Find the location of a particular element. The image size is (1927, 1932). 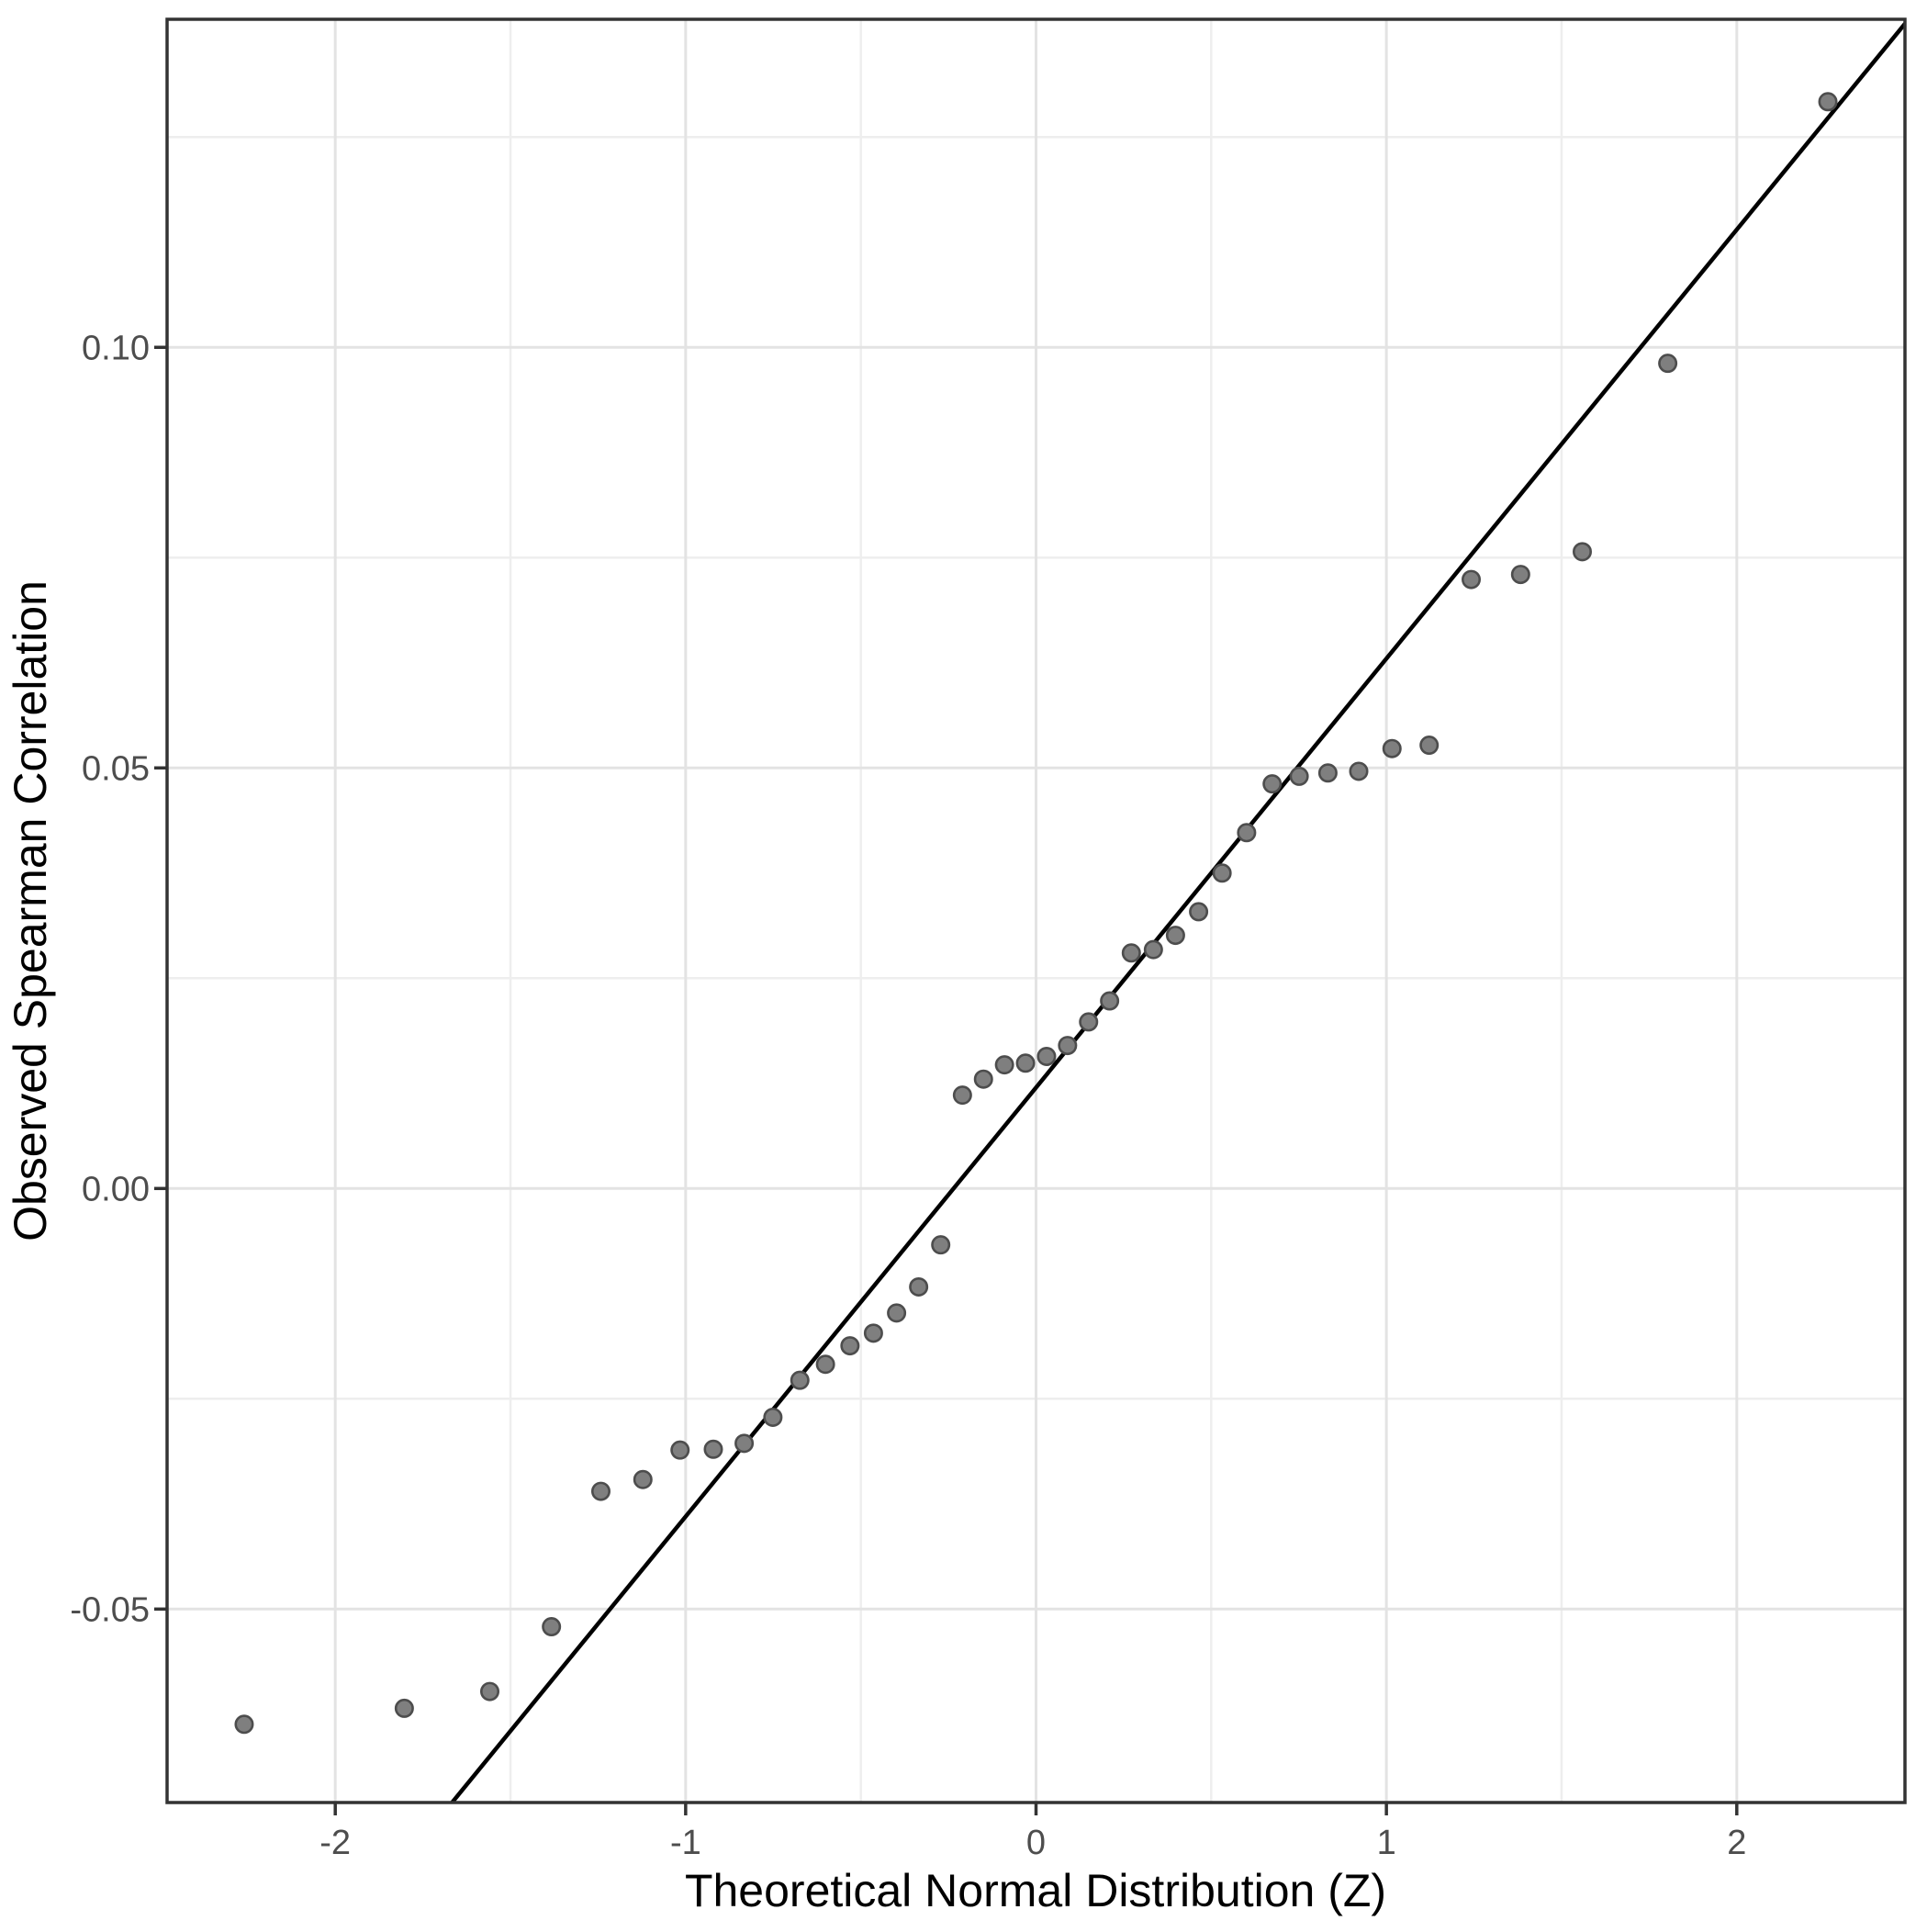

y-axis-title: Observed Spearman Correlation is located at coordinates (31, 910).